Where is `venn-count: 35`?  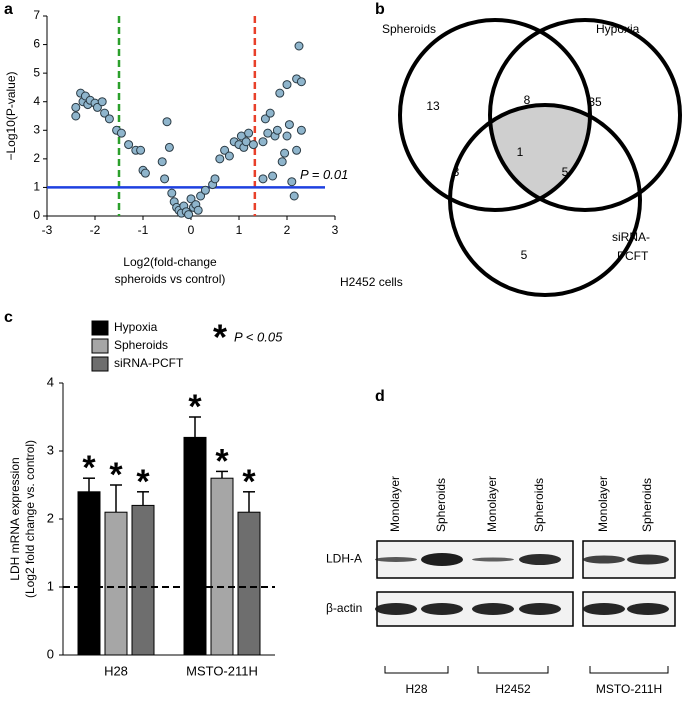 venn-count: 35 is located at coordinates (595, 102).